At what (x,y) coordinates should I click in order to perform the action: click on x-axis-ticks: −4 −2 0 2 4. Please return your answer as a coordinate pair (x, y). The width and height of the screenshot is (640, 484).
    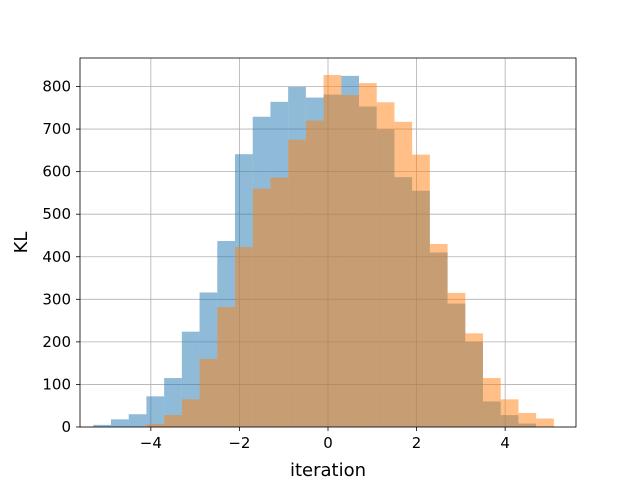
    Looking at the image, I should click on (325, 439).